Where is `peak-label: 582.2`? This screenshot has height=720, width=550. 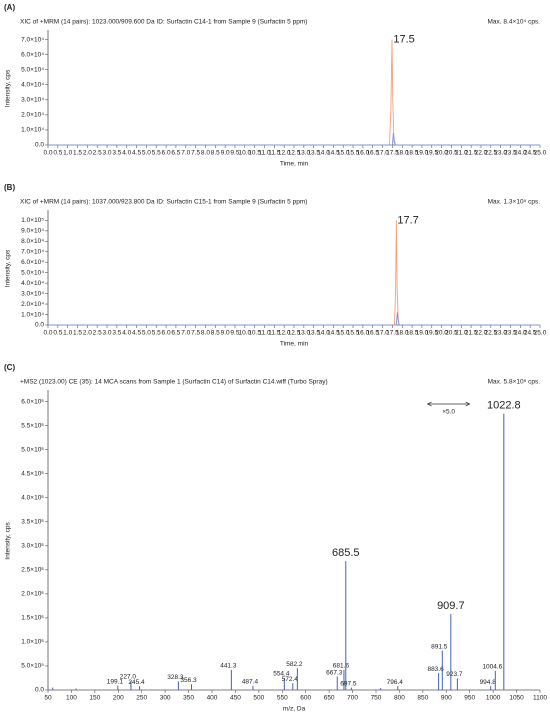 peak-label: 582.2 is located at coordinates (294, 664).